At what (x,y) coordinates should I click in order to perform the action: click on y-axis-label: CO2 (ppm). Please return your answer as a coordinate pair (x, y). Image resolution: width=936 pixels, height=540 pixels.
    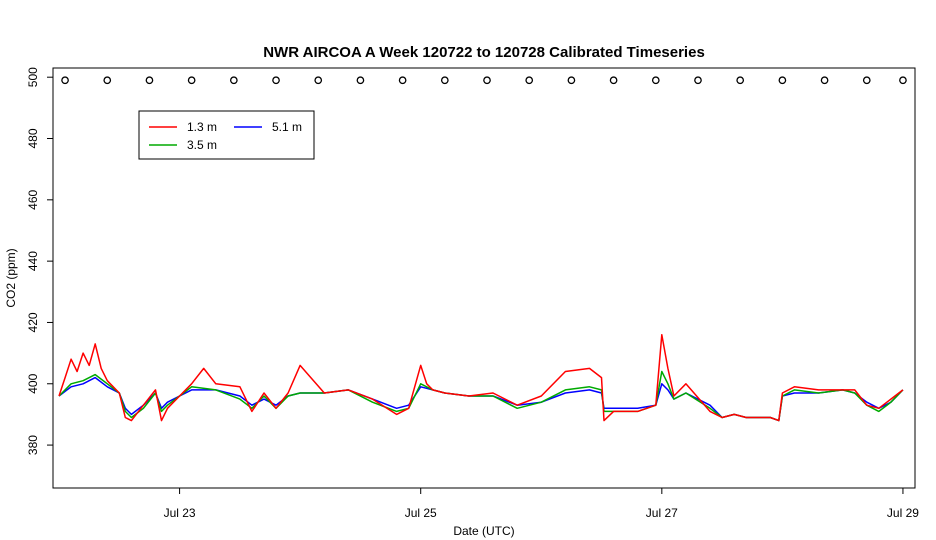
    Looking at the image, I should click on (11, 277).